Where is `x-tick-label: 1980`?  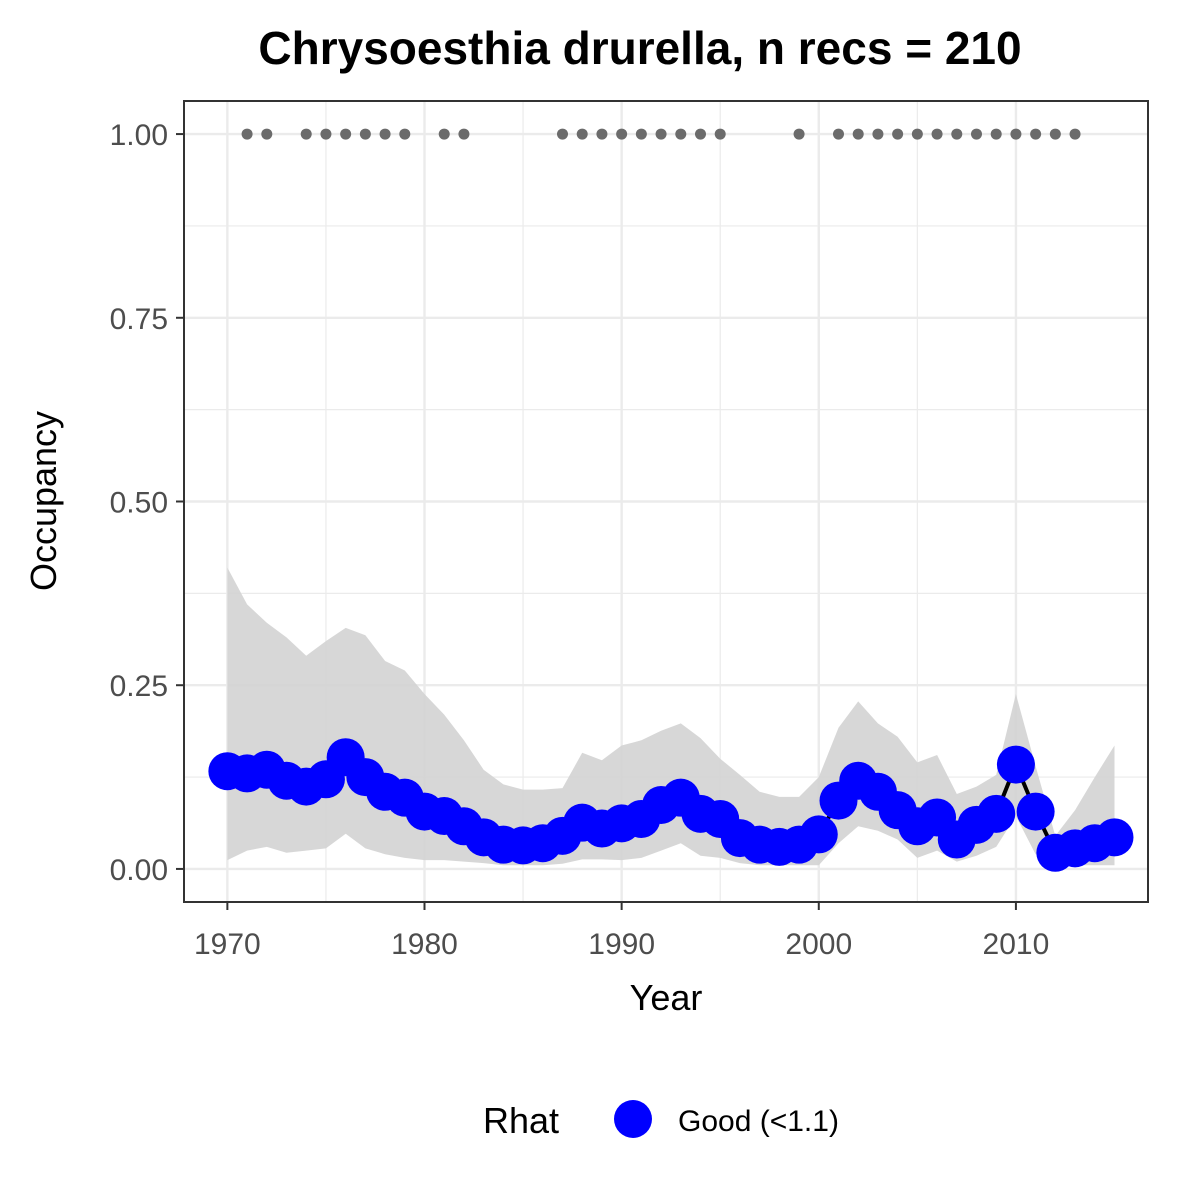
x-tick-label: 1980 is located at coordinates (424, 944).